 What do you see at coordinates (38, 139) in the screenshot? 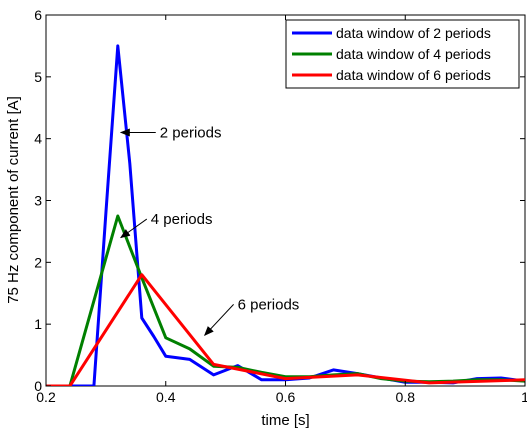
I see `y-tick-label: 4` at bounding box center [38, 139].